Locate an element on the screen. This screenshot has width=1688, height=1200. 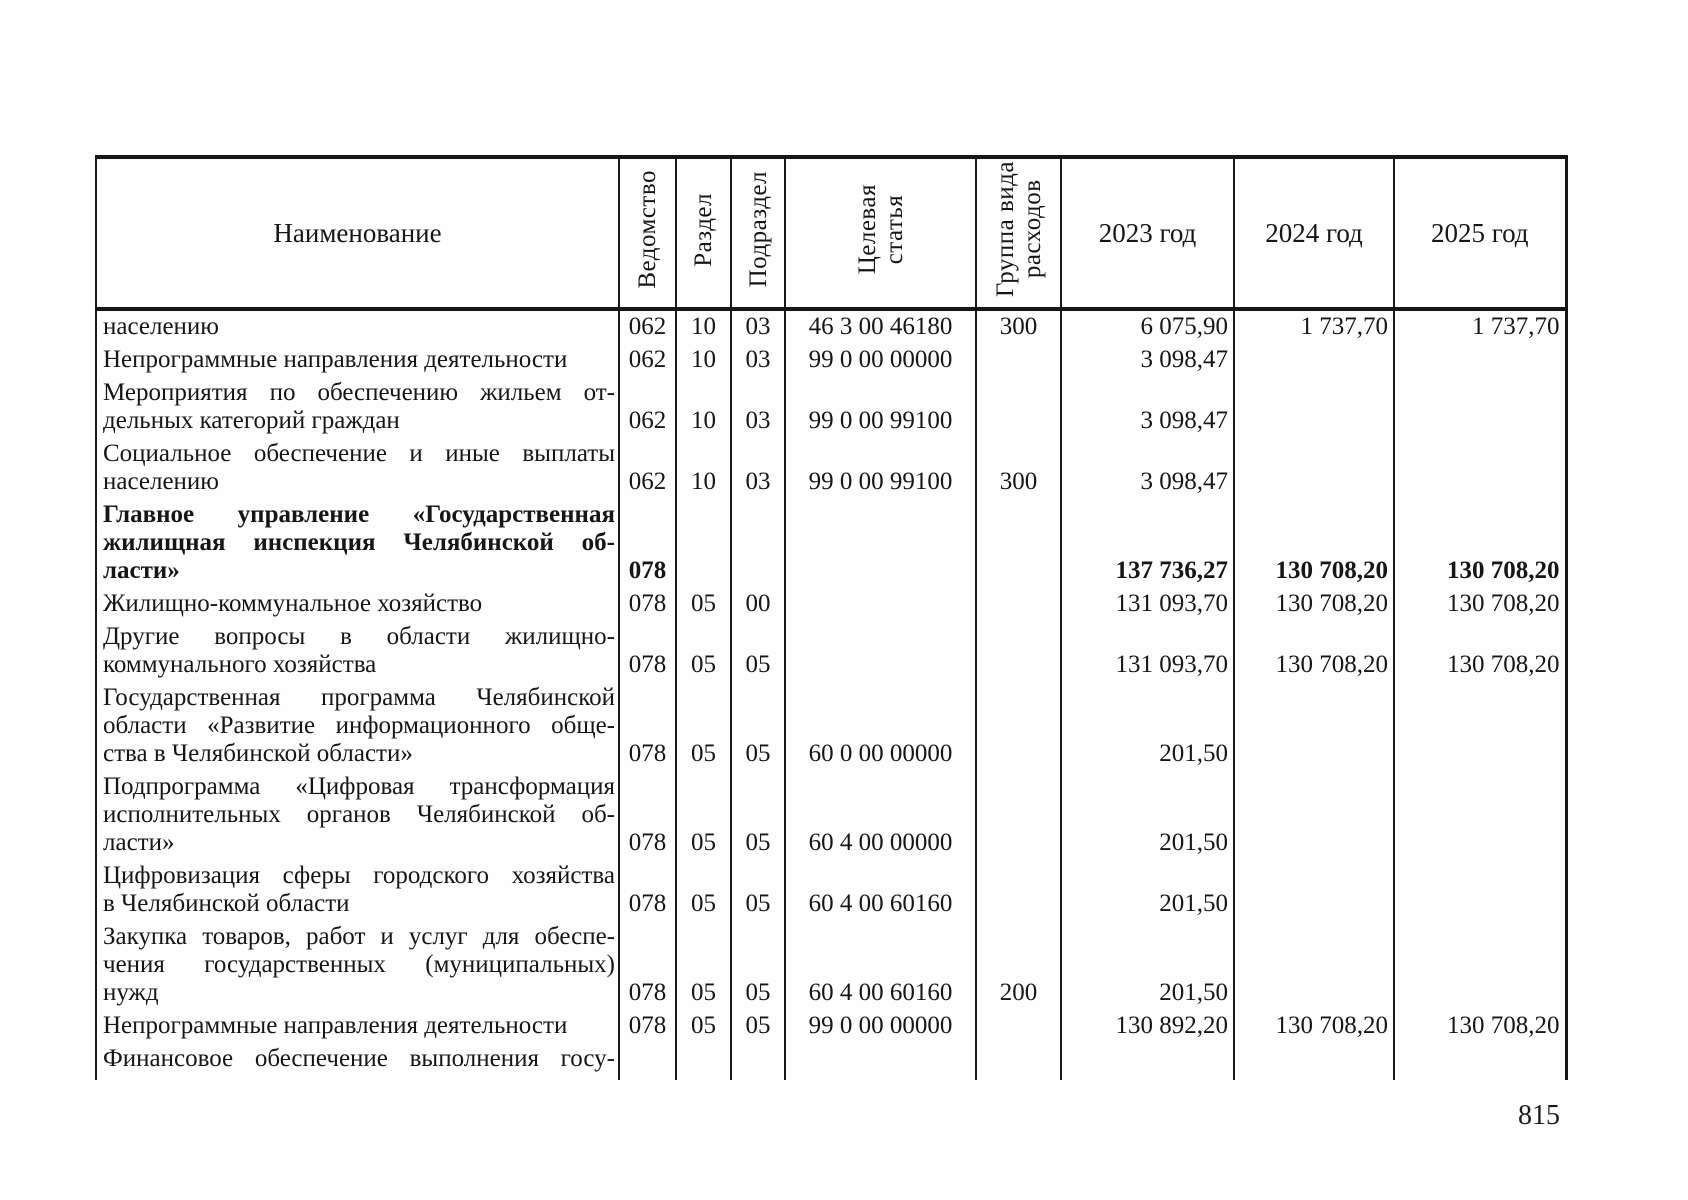
page-number: 815 is located at coordinates (1539, 1115).